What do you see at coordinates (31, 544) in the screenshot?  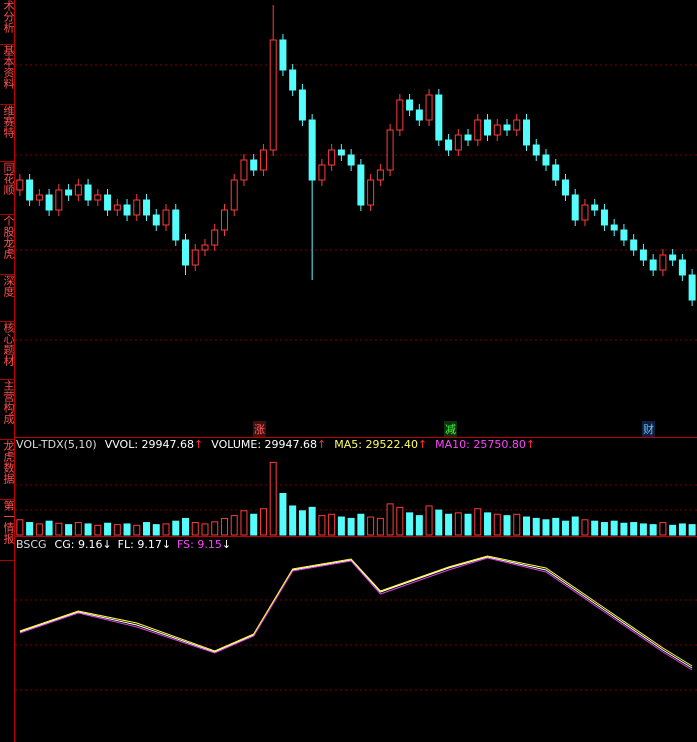 I see `indicator-title: BSCG` at bounding box center [31, 544].